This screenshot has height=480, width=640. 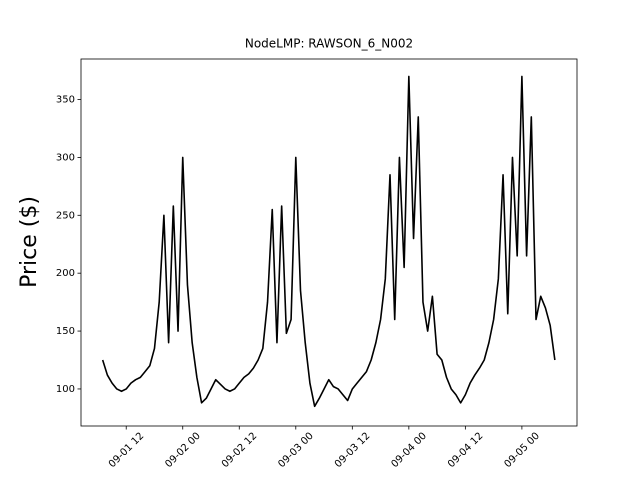 What do you see at coordinates (65, 157) in the screenshot?
I see `y-tick-label: 300` at bounding box center [65, 157].